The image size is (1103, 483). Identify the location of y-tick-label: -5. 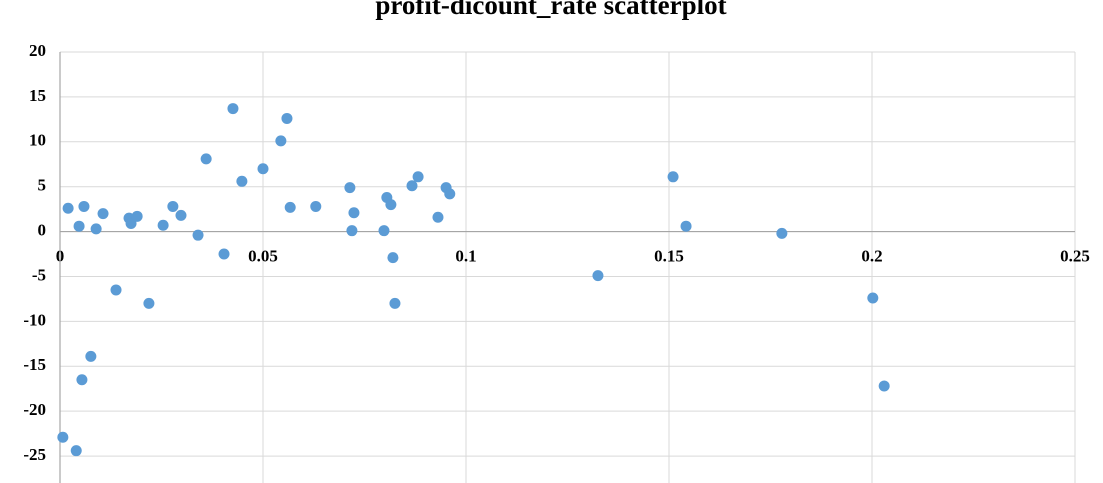
(39, 274).